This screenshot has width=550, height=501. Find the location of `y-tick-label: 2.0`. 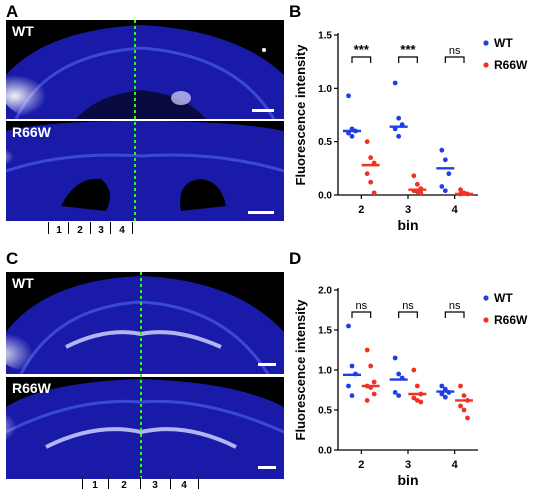

y-tick-label: 2.0 is located at coordinates (325, 291).